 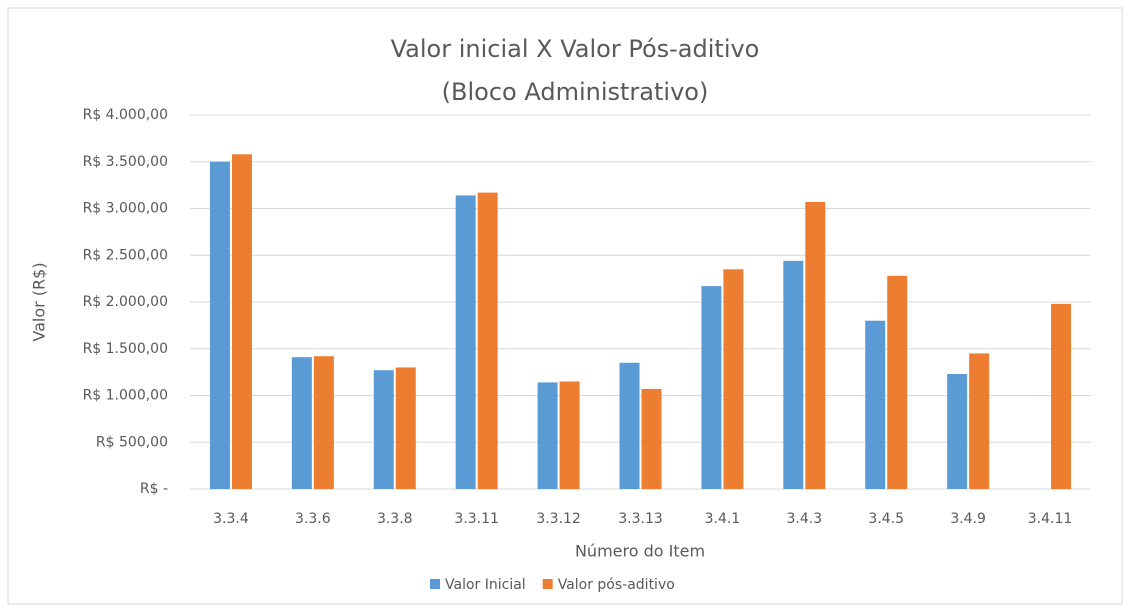 What do you see at coordinates (640, 519) in the screenshot?
I see `x-tick-label: 3.3.13` at bounding box center [640, 519].